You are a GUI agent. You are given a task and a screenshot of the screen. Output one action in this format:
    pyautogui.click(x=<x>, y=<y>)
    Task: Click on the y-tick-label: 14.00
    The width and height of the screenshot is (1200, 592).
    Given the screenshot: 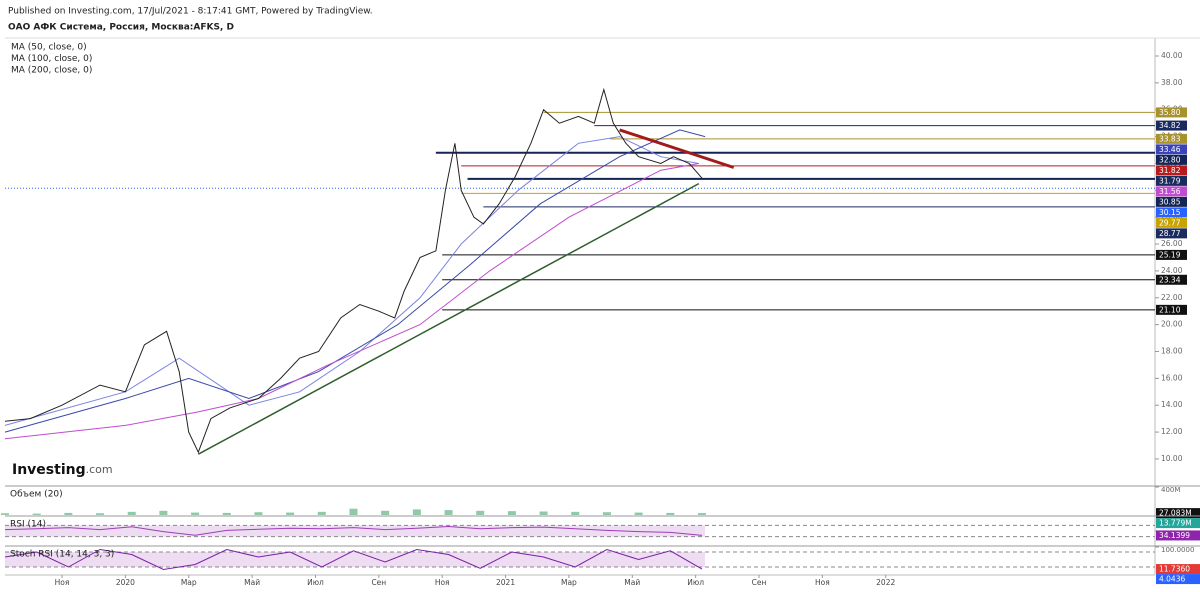 What is the action you would take?
    pyautogui.click(x=1172, y=404)
    